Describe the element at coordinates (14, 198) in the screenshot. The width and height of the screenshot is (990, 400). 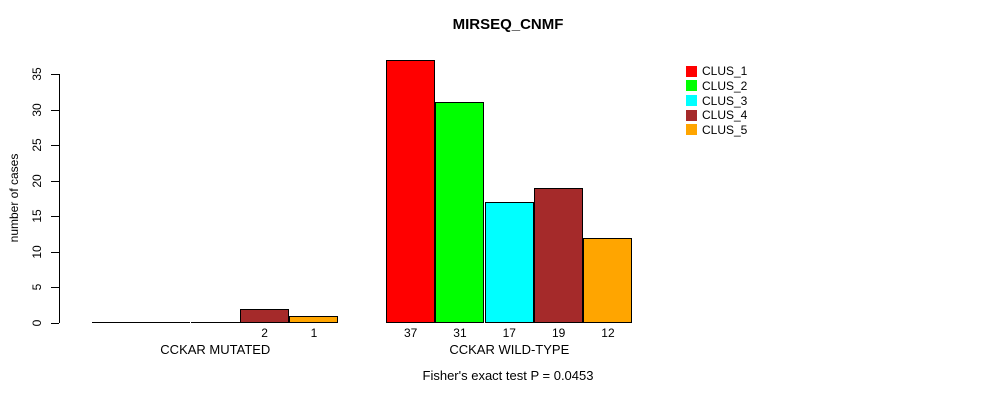
I see `y-axis-title: number of cases` at that location.